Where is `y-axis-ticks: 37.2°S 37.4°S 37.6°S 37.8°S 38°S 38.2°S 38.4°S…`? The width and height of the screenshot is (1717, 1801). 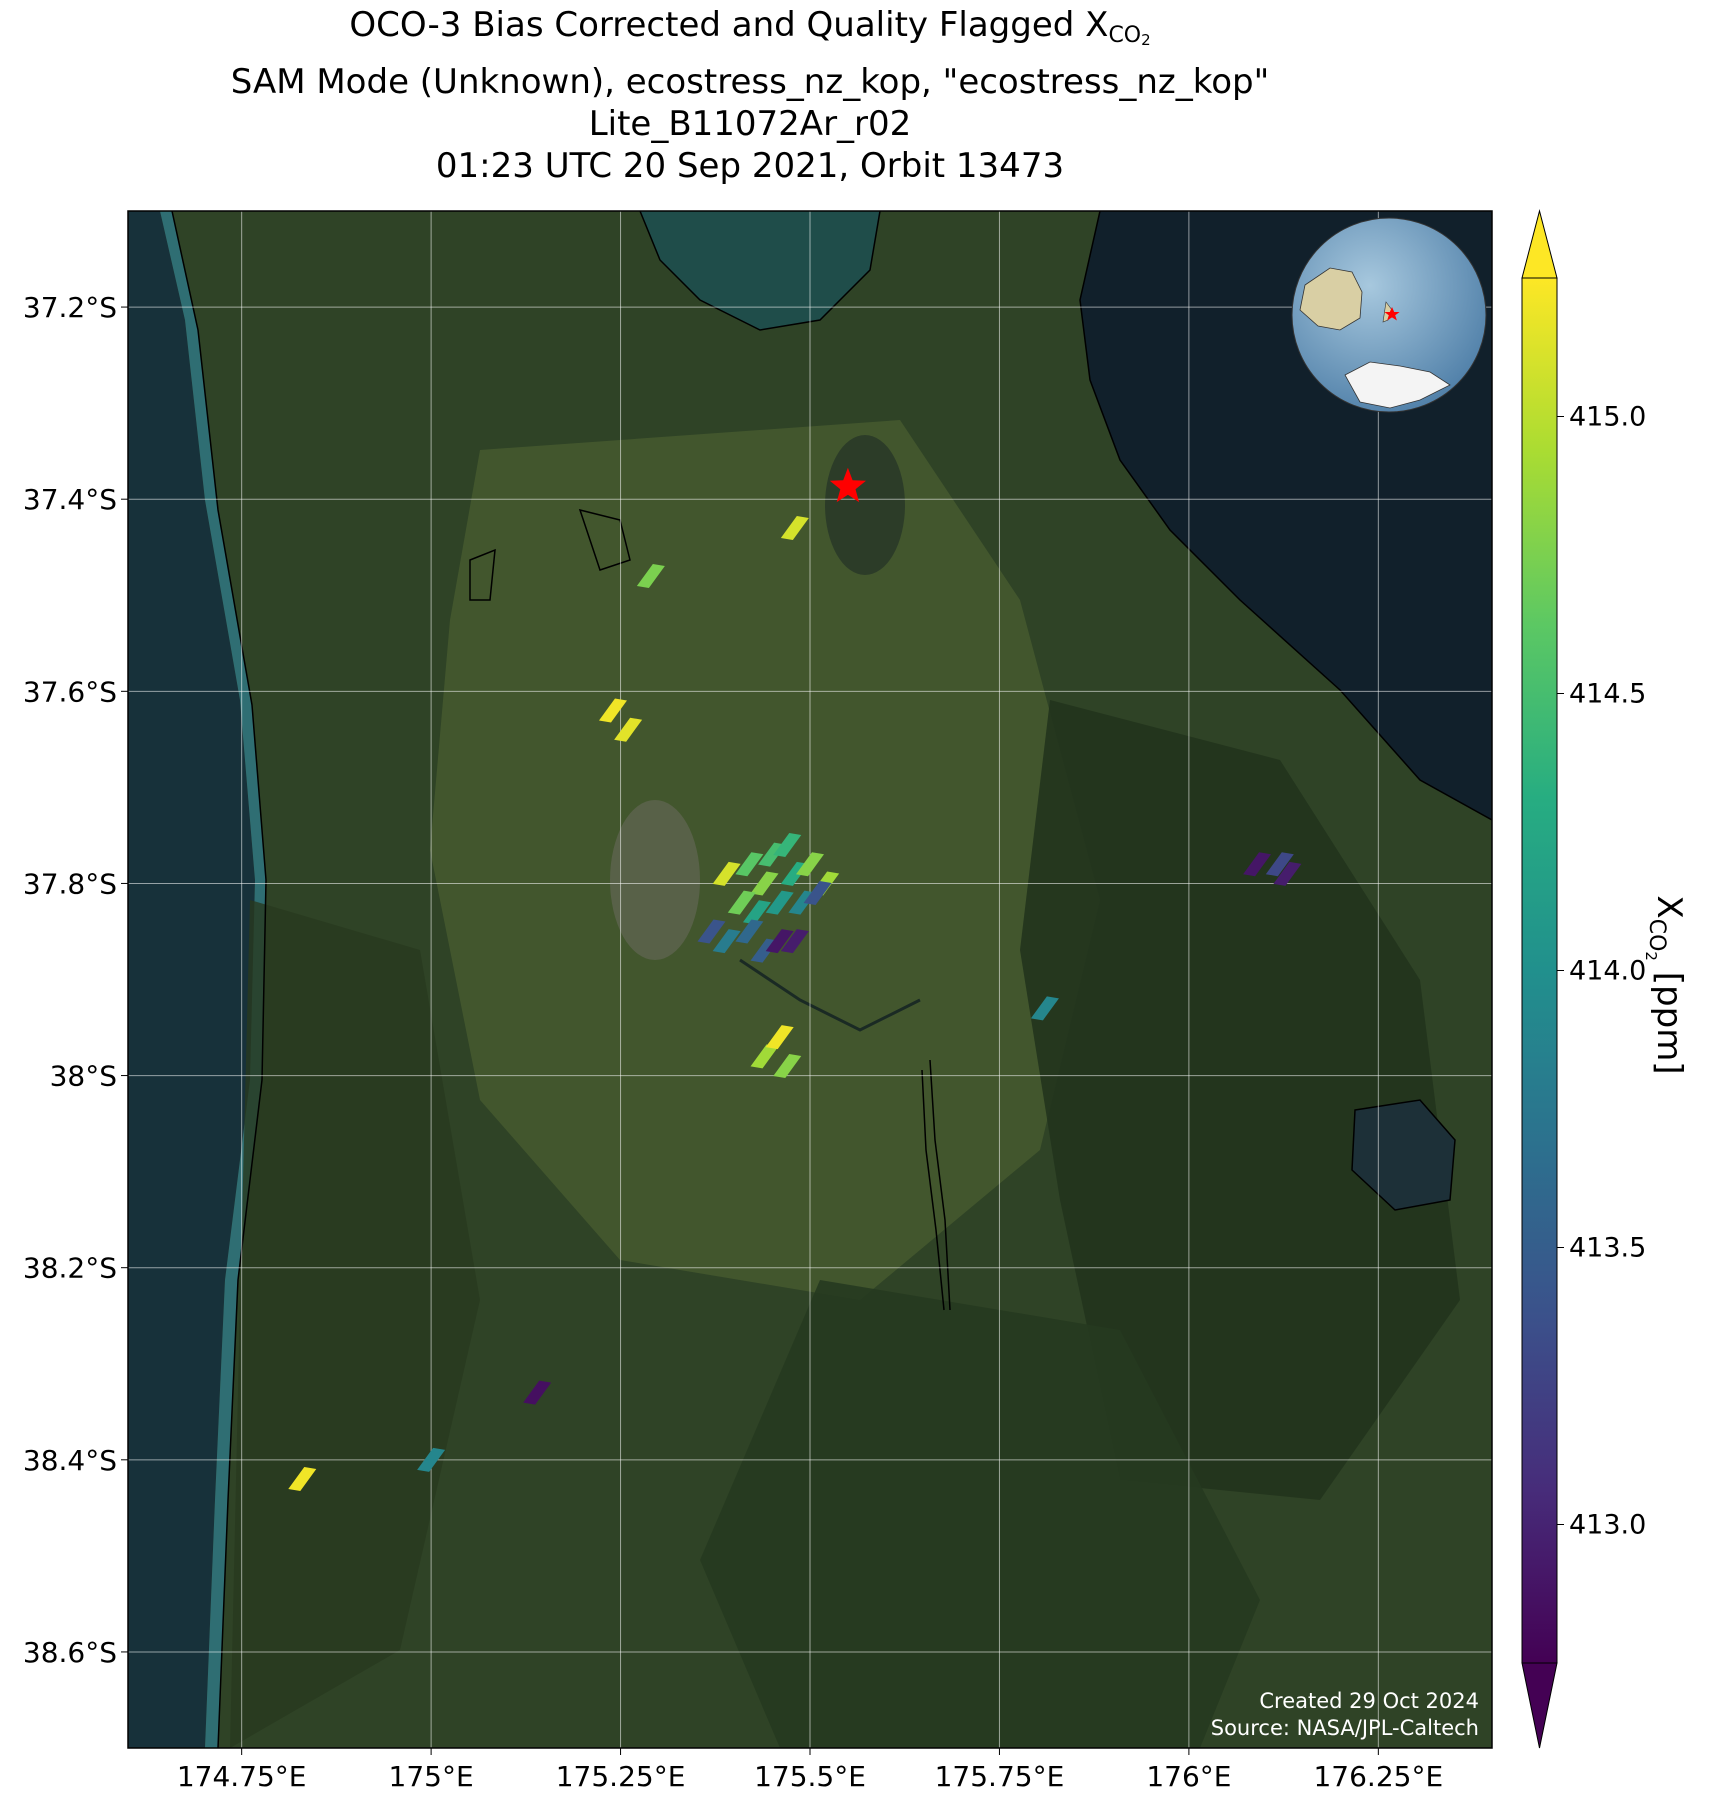 y-axis-ticks: 37.2°S 37.4°S 37.6°S 37.8°S 38°S 38.2°S 38.4°S… is located at coordinates (75, 980).